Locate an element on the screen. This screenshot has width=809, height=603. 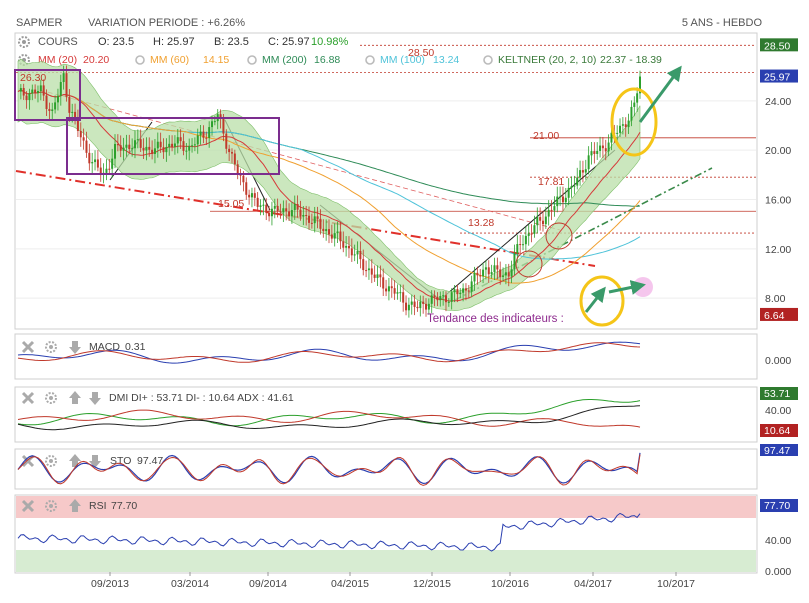
dmi-up-arrow-icon is located at coordinates (75, 397).